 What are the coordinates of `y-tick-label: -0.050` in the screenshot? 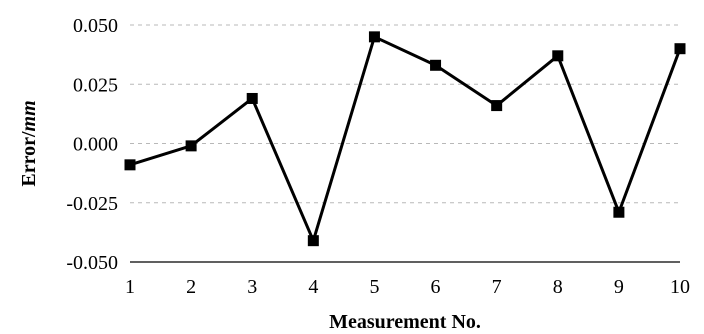 It's located at (92, 263).